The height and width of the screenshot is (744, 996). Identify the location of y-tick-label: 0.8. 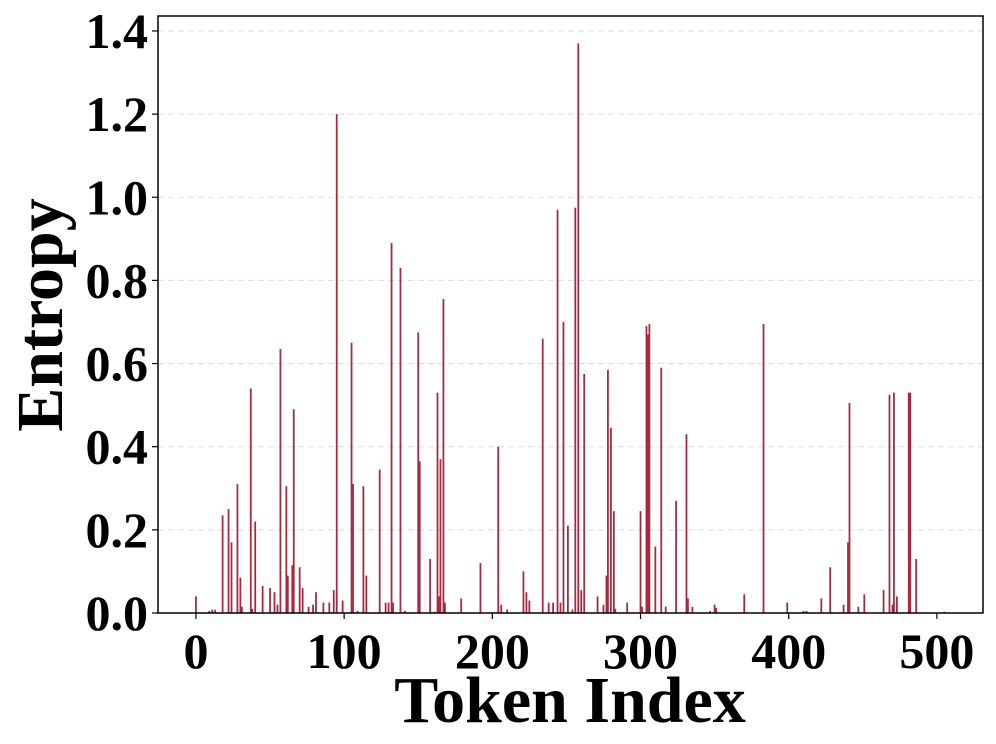
(117, 280).